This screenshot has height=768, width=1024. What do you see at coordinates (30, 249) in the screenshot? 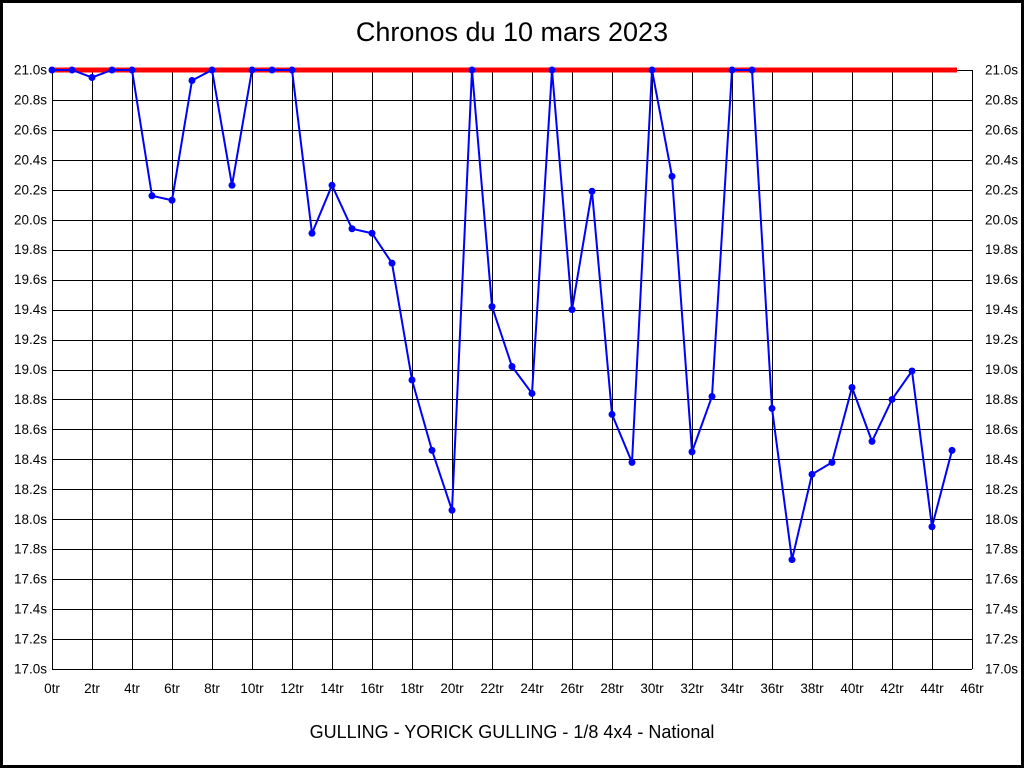
I see `y-tick-label-left: 19.8s` at bounding box center [30, 249].